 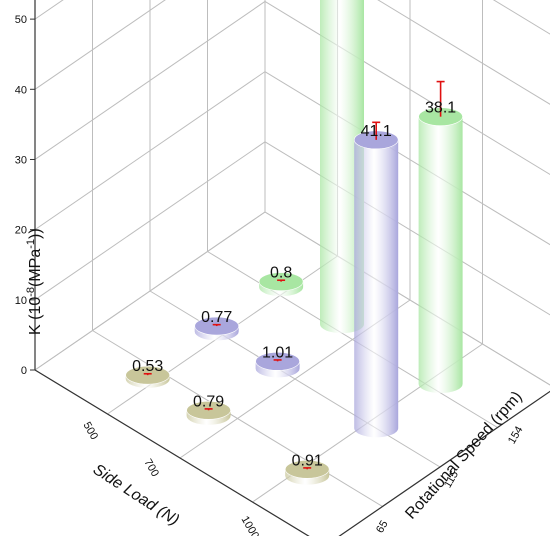 I want to click on data-label: 0.8, so click(x=281, y=273).